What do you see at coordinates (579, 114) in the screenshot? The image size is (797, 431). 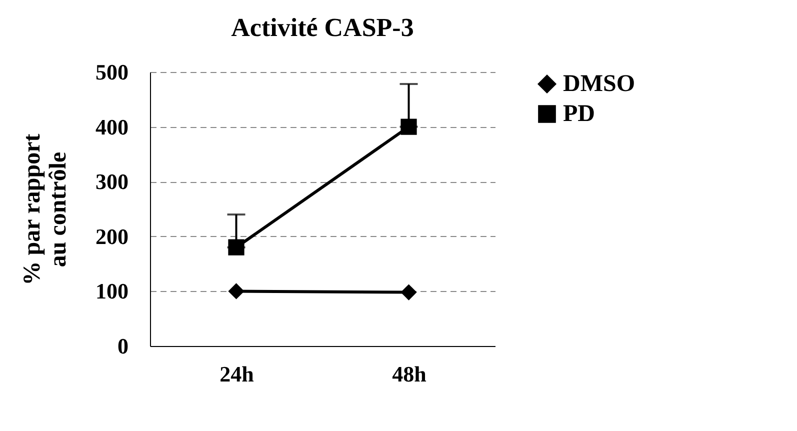 I see `legend-label: PD` at bounding box center [579, 114].